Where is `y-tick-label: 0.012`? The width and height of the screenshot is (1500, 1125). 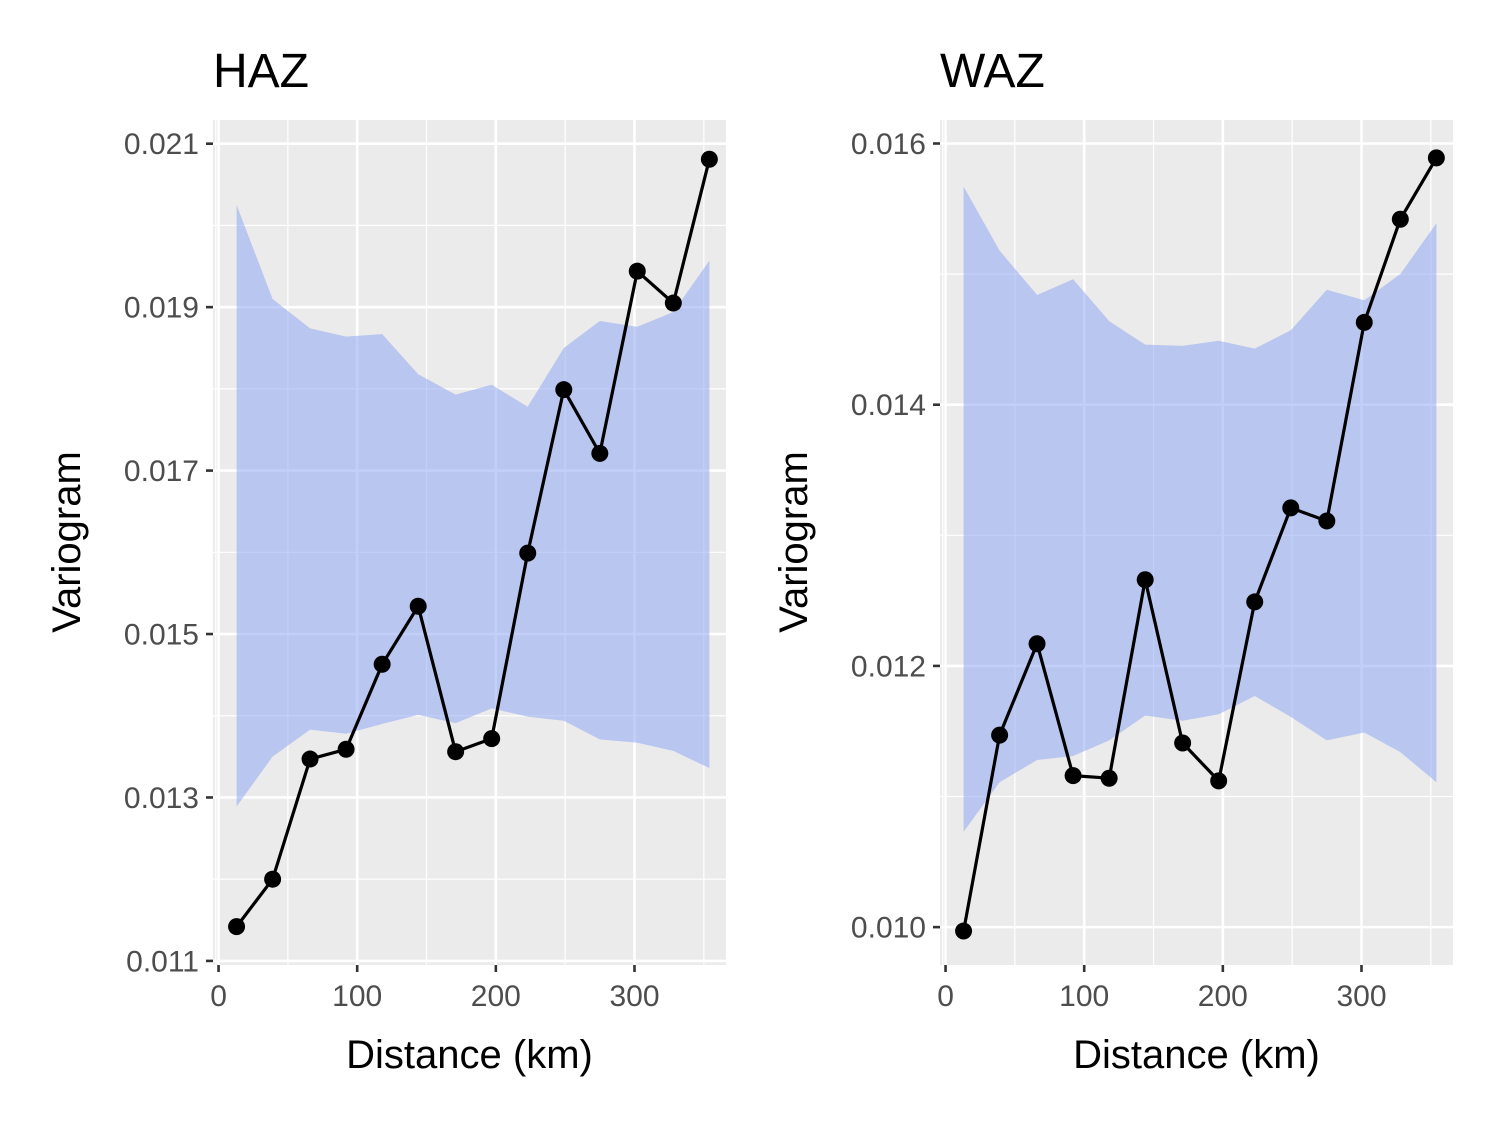
y-tick-label: 0.012 is located at coordinates (888, 666).